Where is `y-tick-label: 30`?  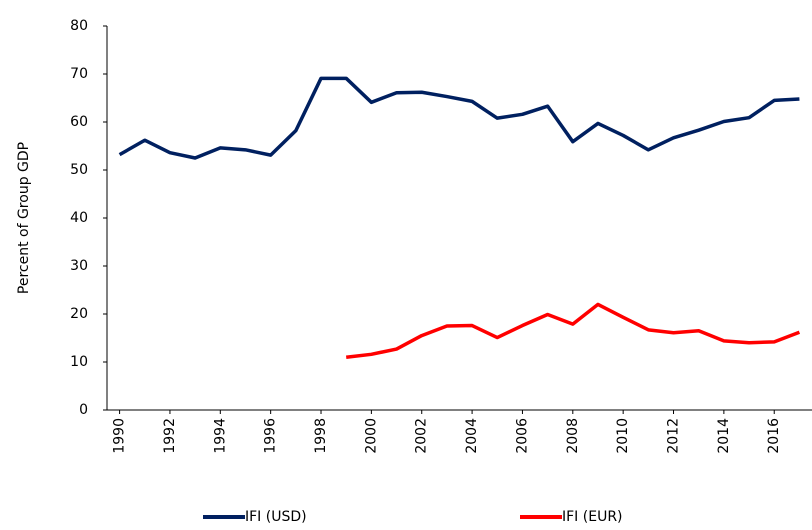
y-tick-label: 30 is located at coordinates (79, 266).